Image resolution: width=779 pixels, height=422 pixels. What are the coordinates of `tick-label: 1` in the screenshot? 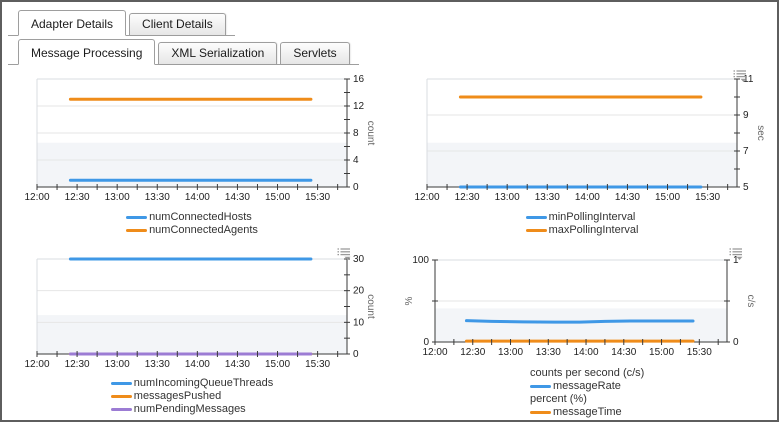 It's located at (736, 260).